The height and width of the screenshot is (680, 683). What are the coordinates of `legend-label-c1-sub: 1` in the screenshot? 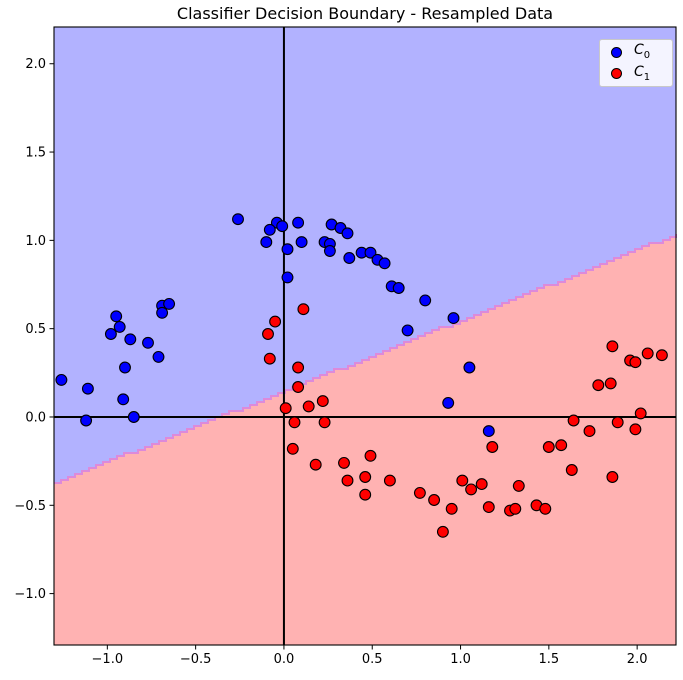 It's located at (647, 77).